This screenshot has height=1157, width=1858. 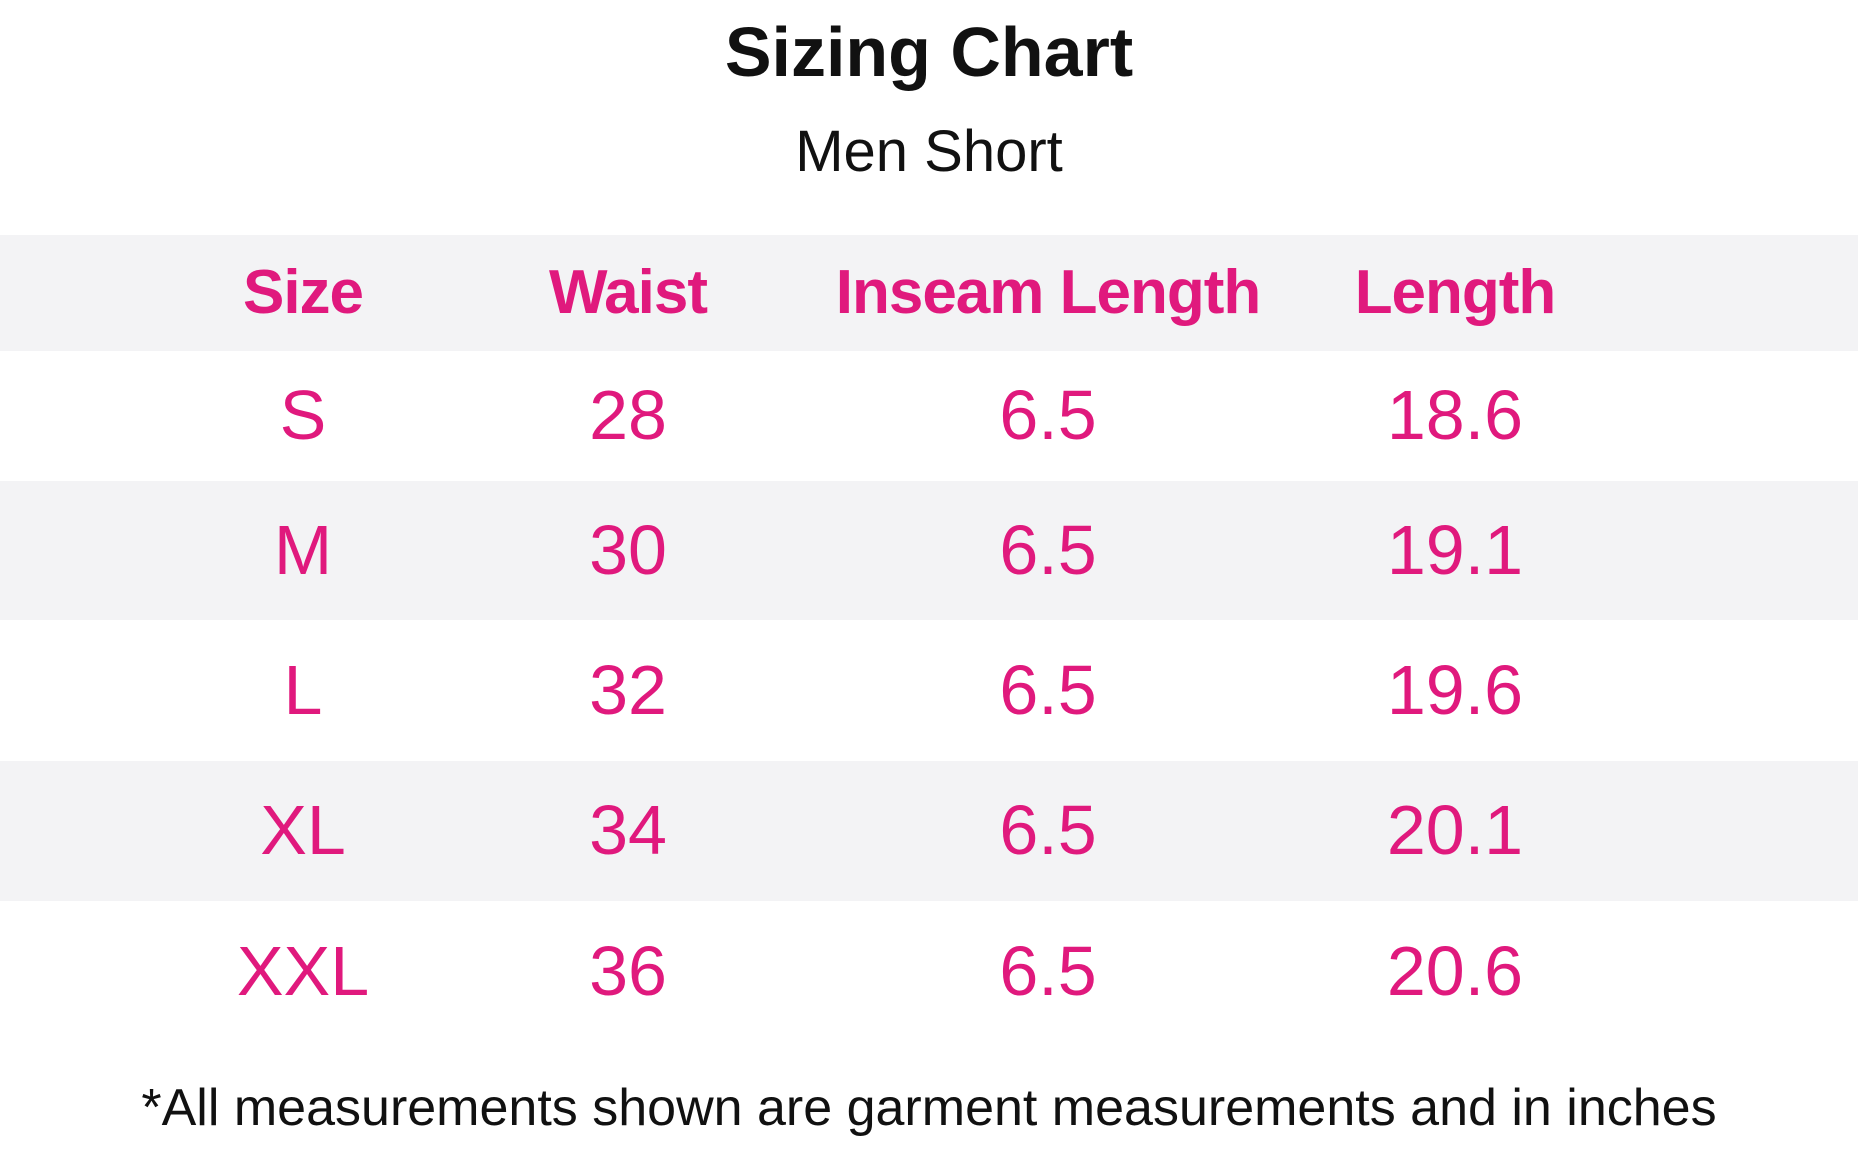 What do you see at coordinates (1455, 971) in the screenshot?
I see `table-cell: 20.6` at bounding box center [1455, 971].